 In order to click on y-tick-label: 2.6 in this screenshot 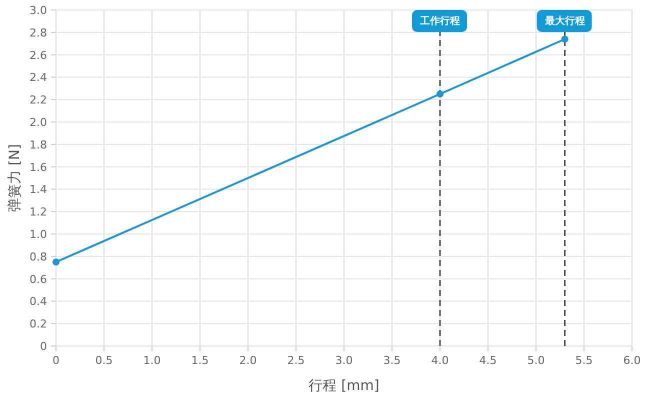, I will do `click(38, 55)`.